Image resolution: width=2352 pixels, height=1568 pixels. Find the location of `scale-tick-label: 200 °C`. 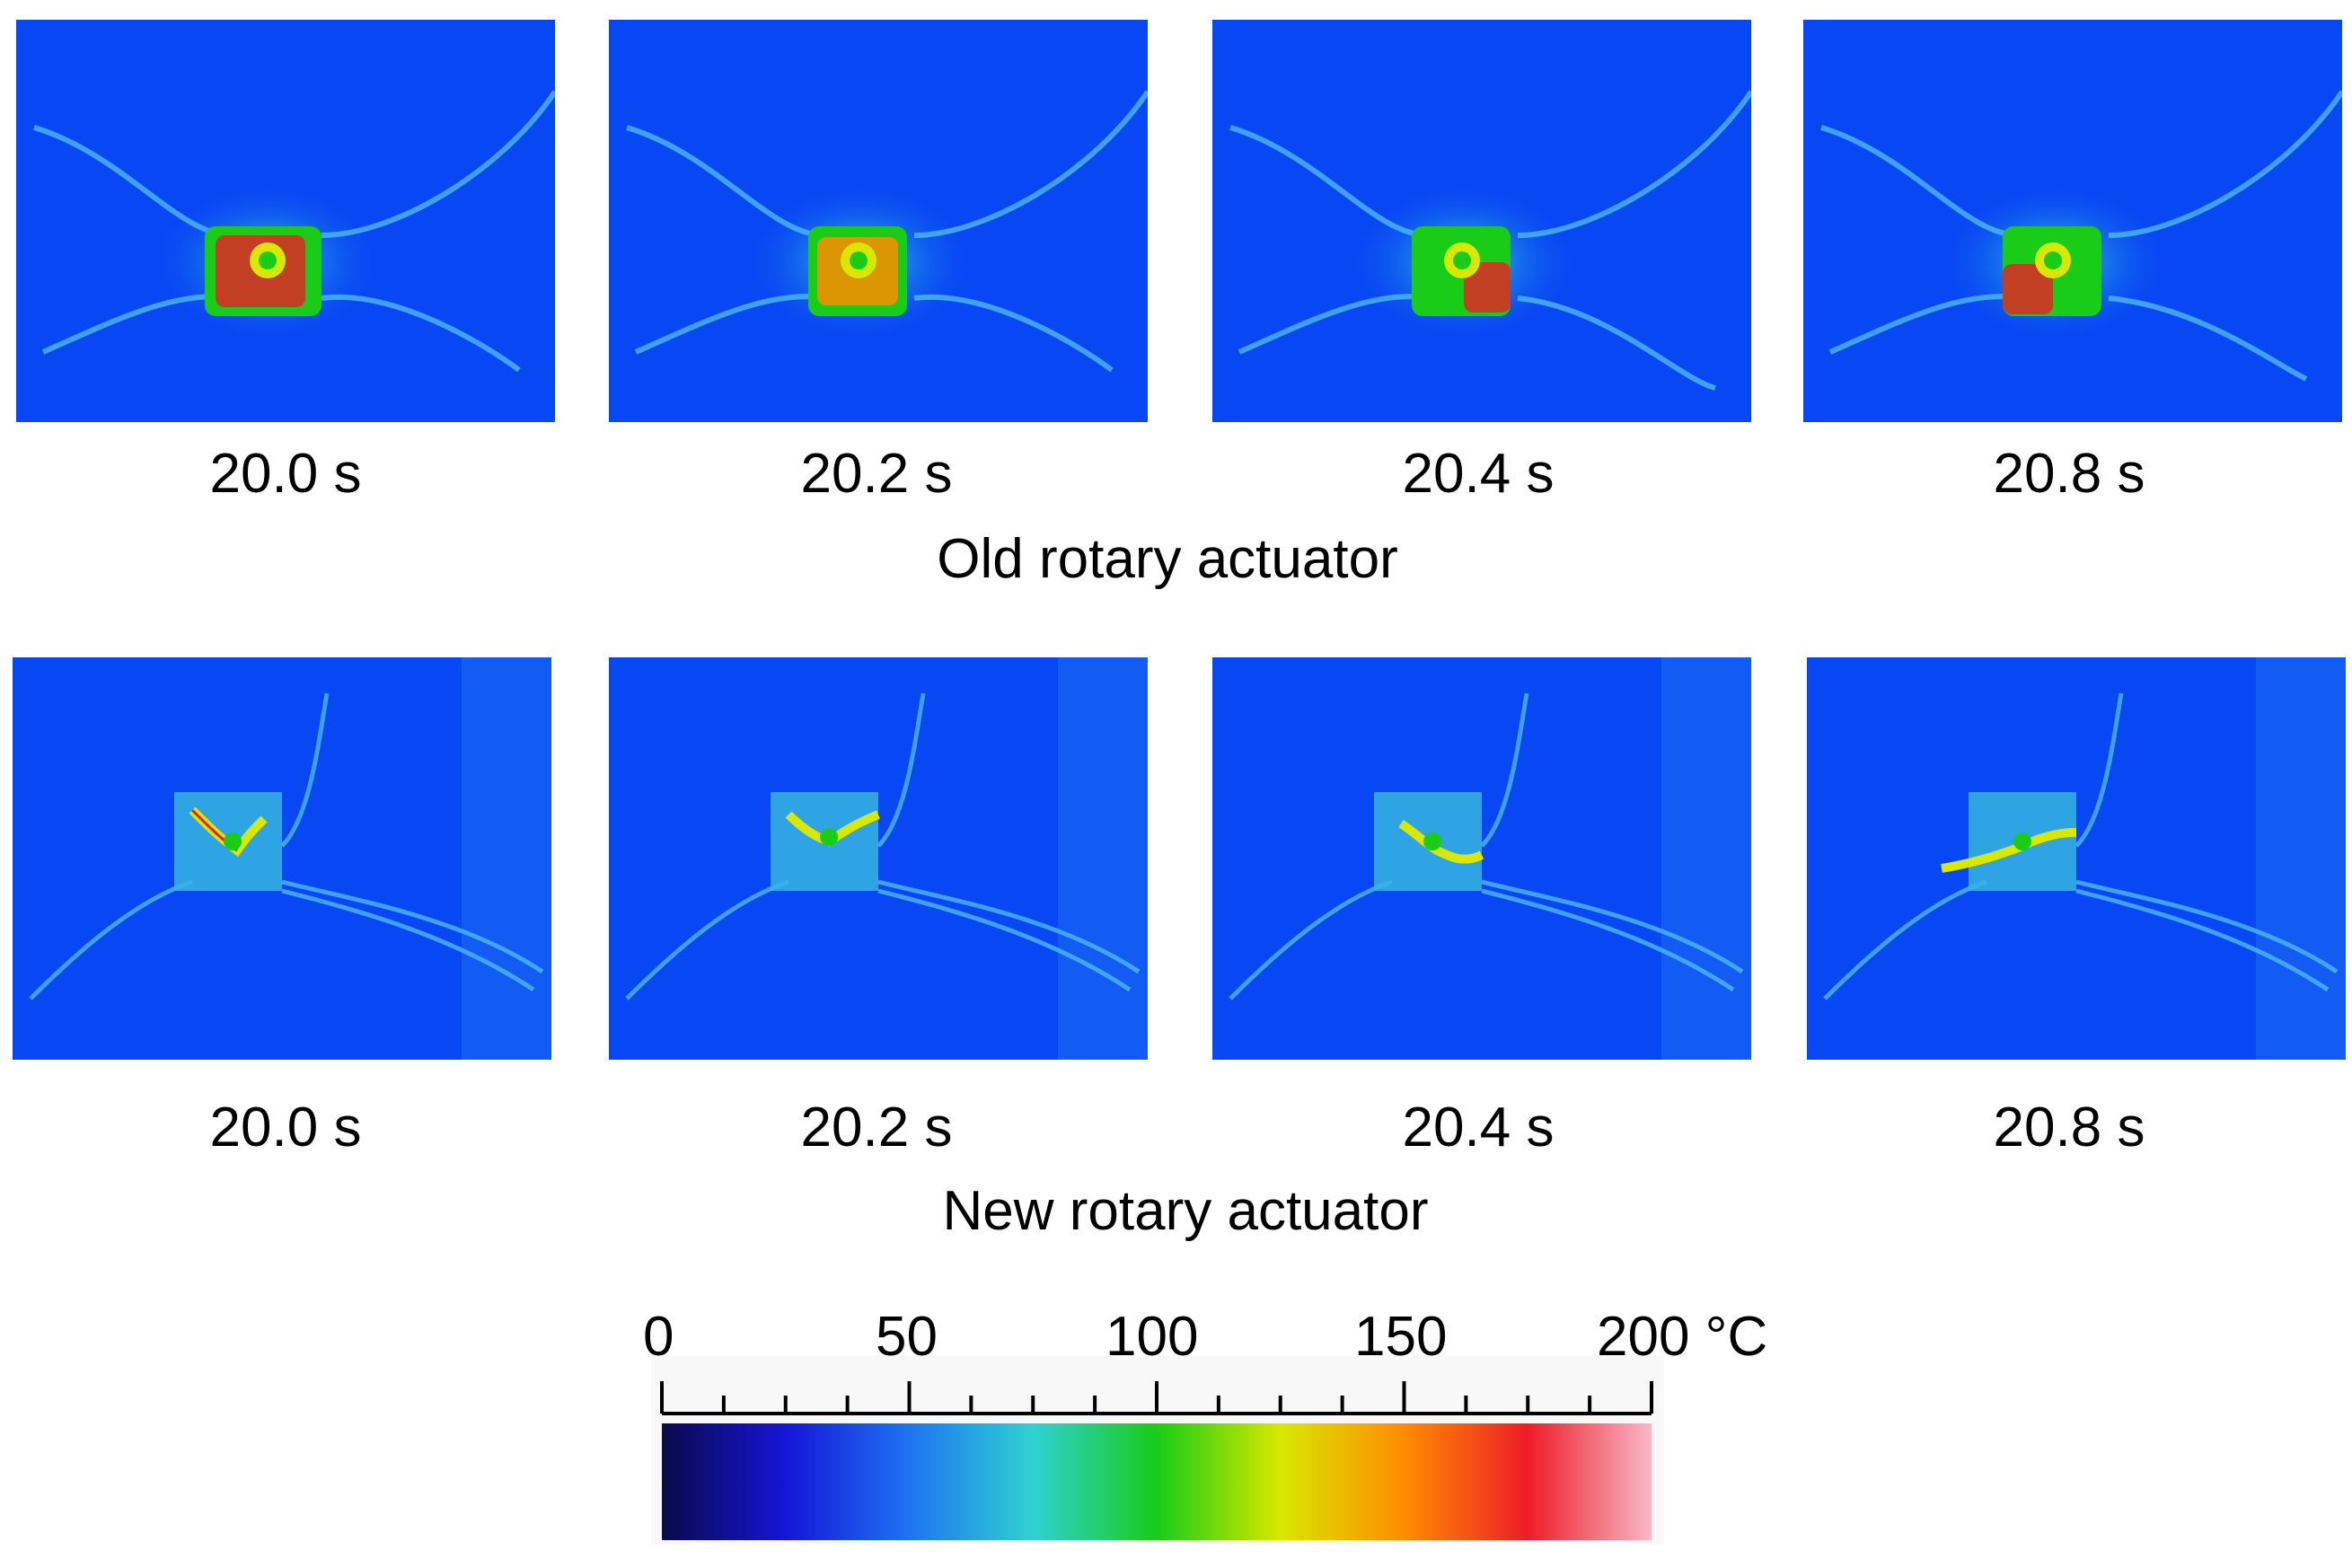

scale-tick-label: 200 °C is located at coordinates (1682, 1337).